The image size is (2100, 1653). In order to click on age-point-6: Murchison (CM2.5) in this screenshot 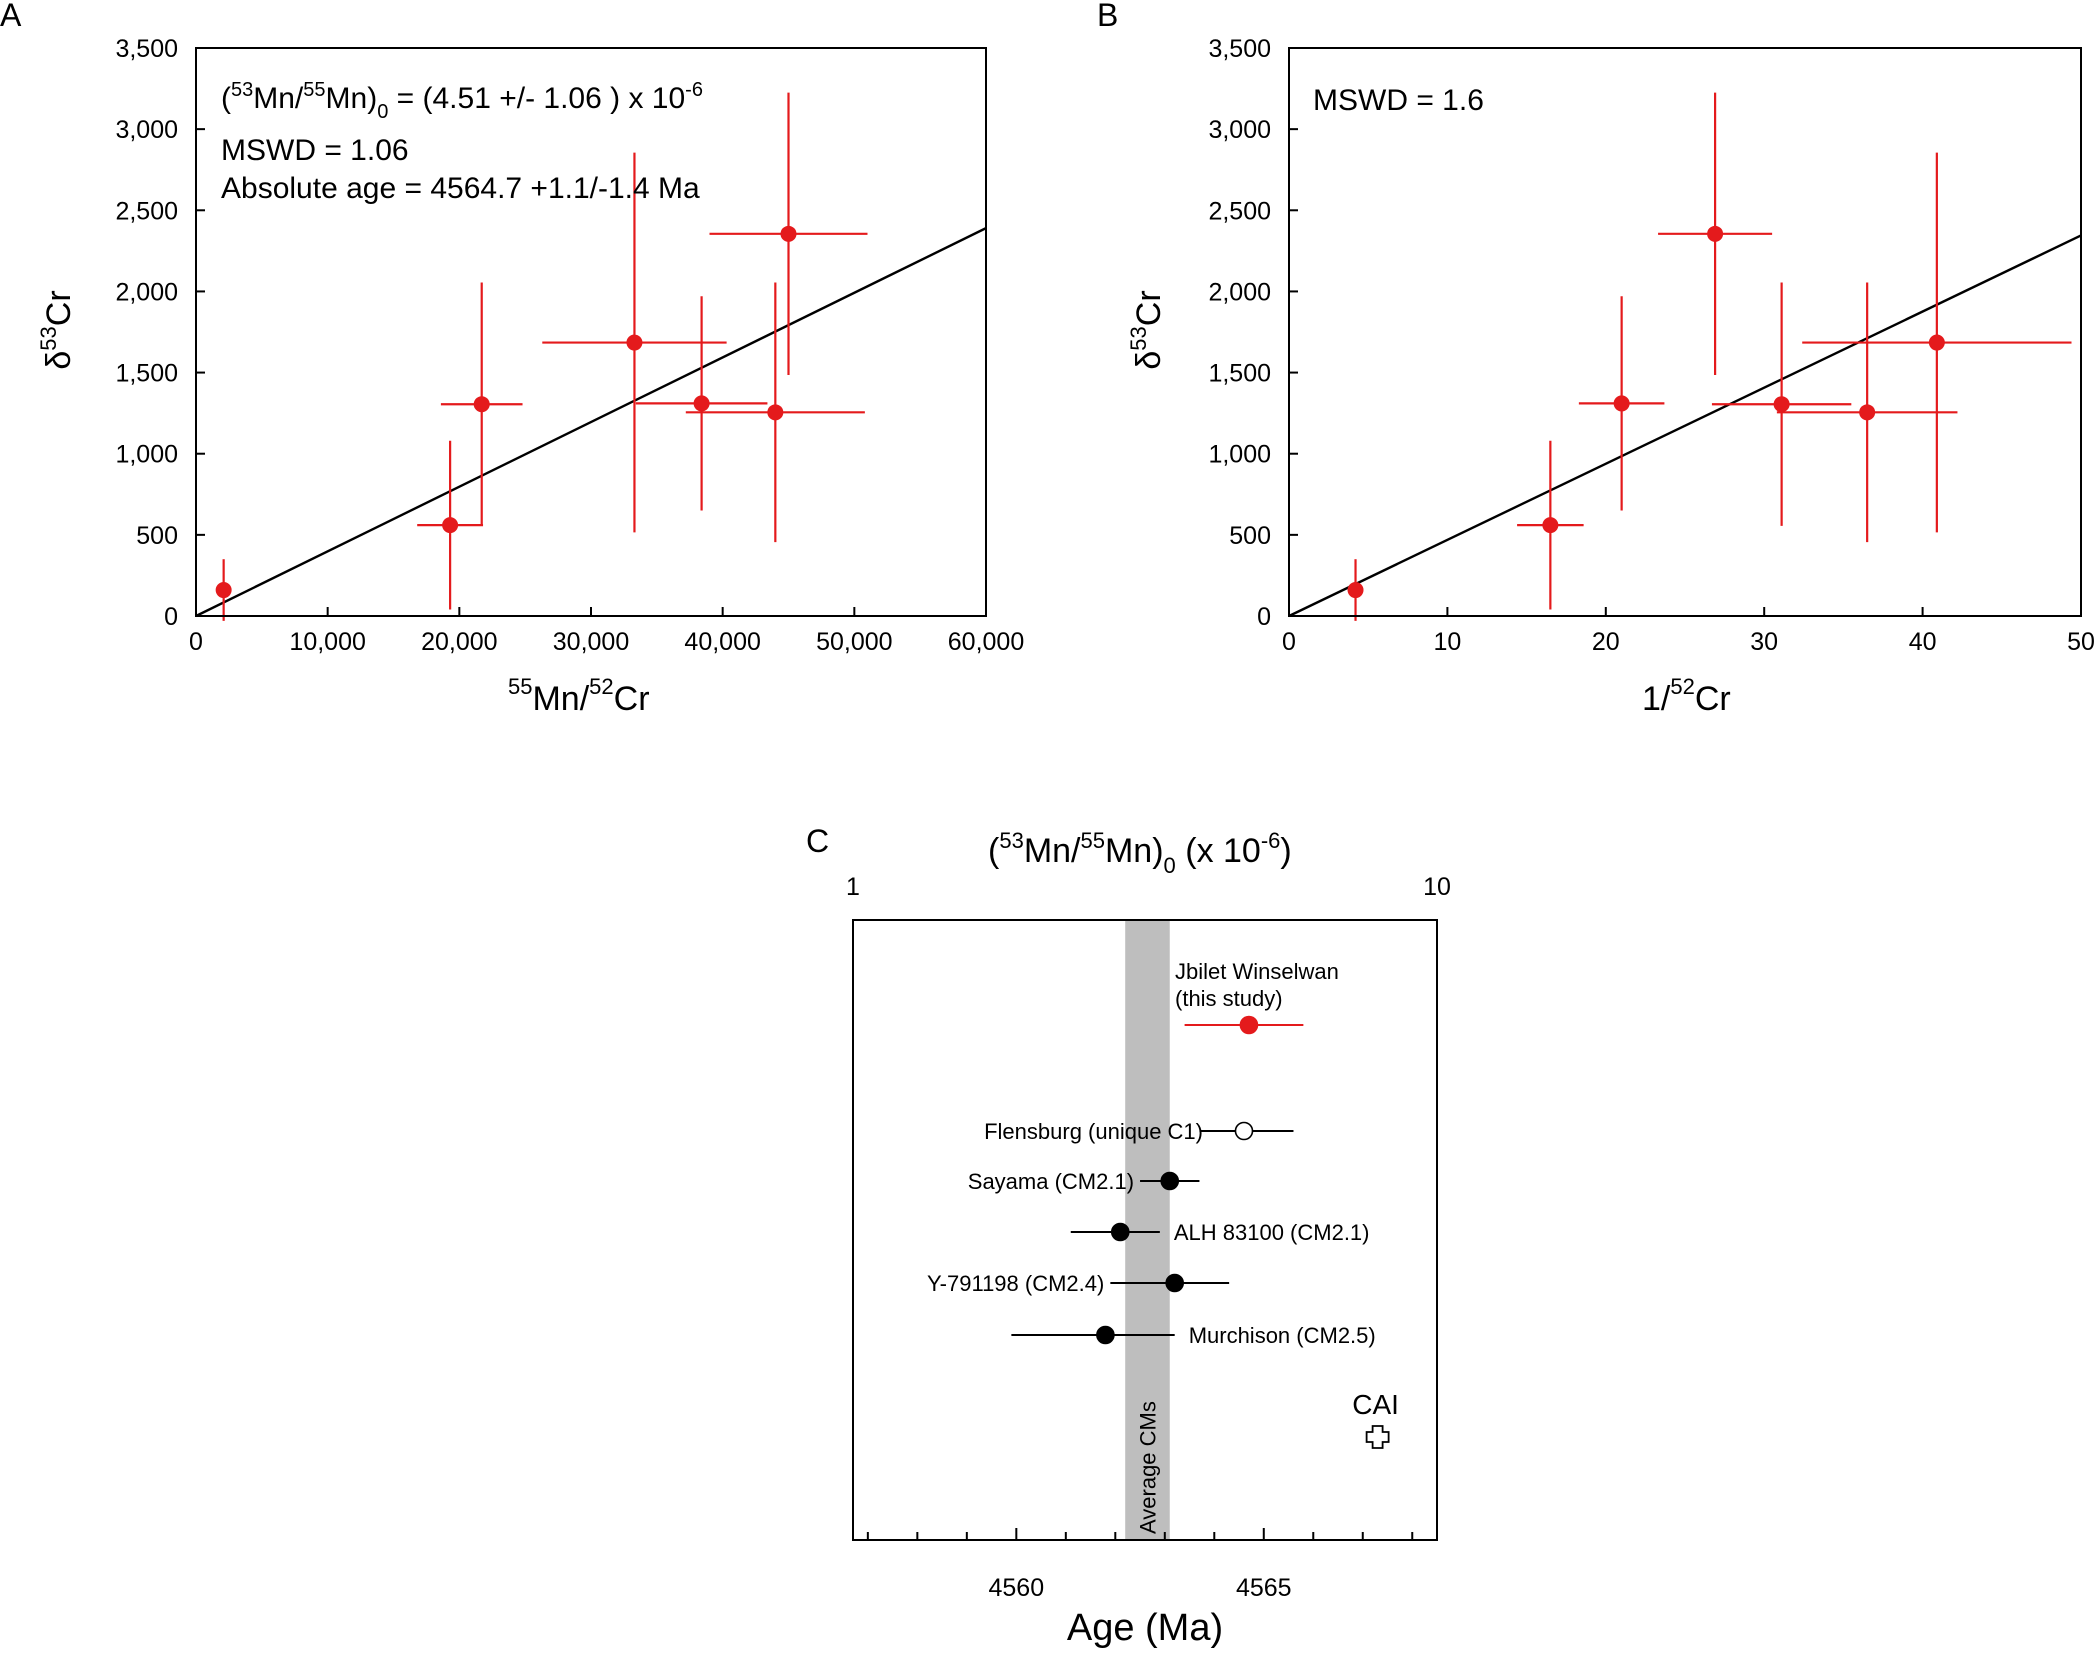, I will do `click(1193, 1335)`.